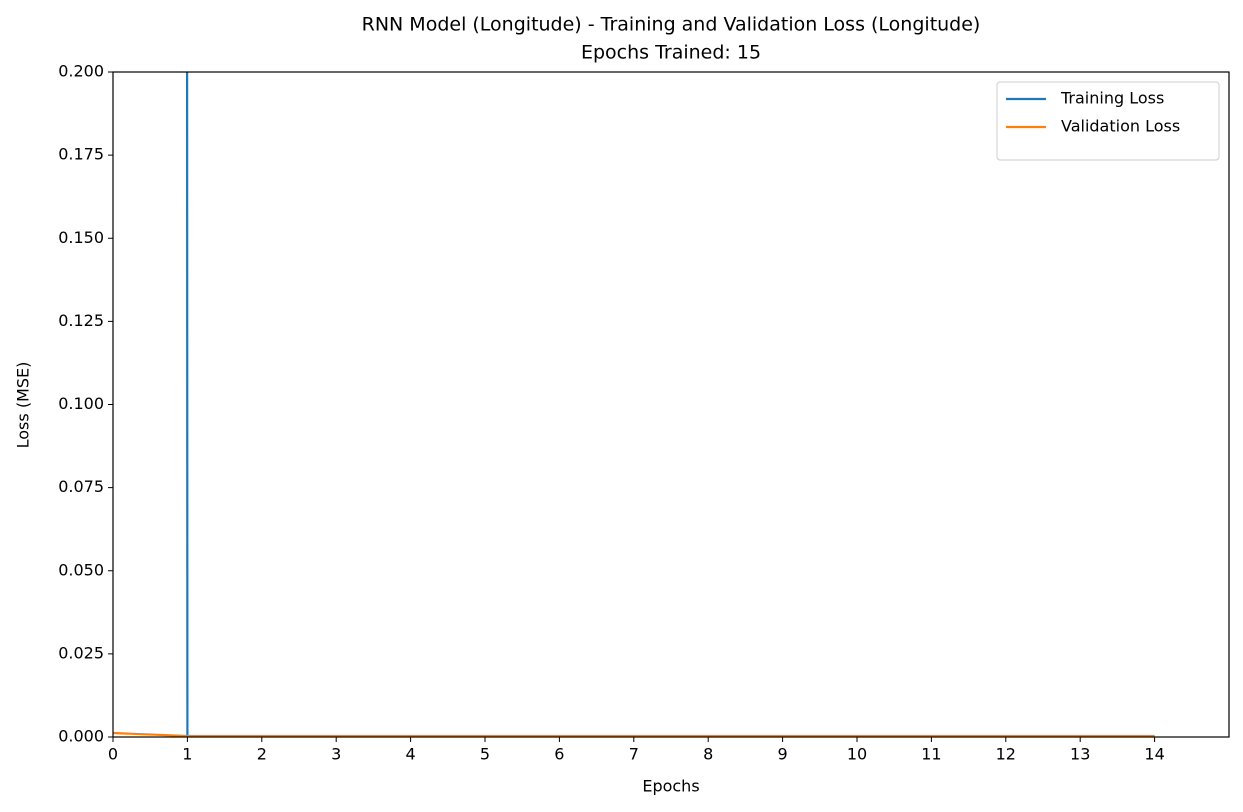 Image resolution: width=1243 pixels, height=812 pixels. I want to click on x-tick-label: 2, so click(262, 754).